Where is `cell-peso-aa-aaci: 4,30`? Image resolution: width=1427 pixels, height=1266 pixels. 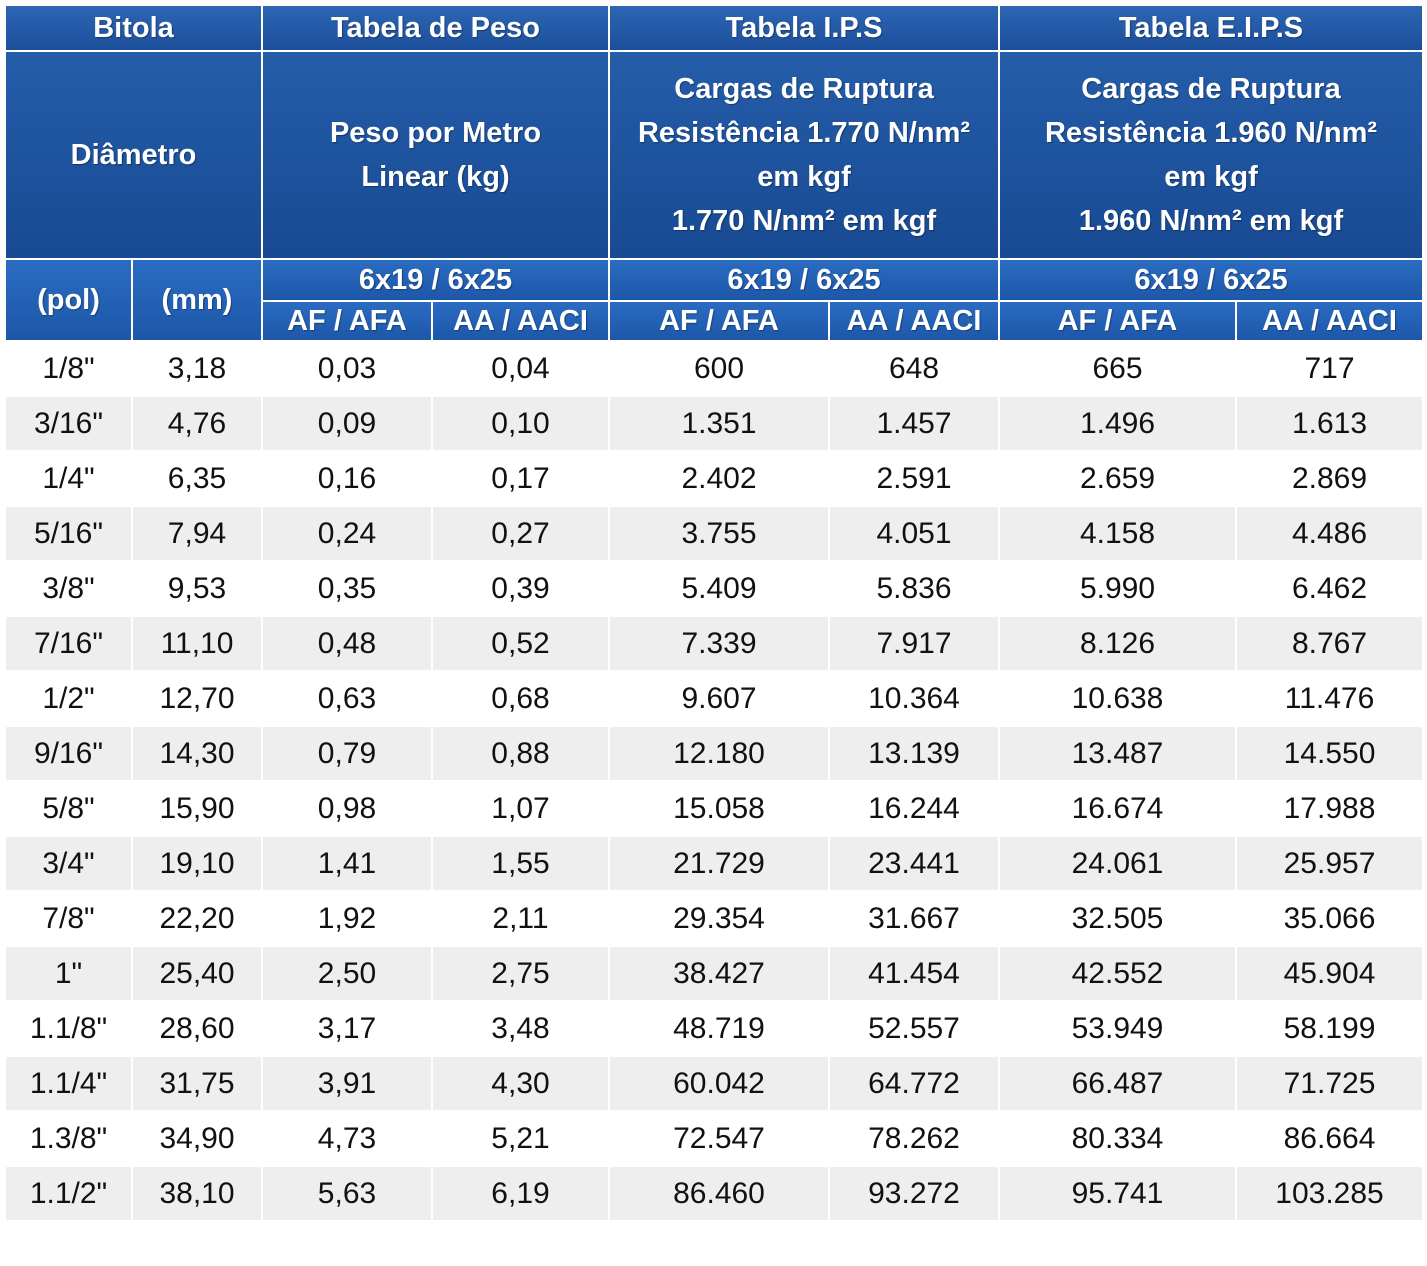 cell-peso-aa-aaci: 4,30 is located at coordinates (520, 1083).